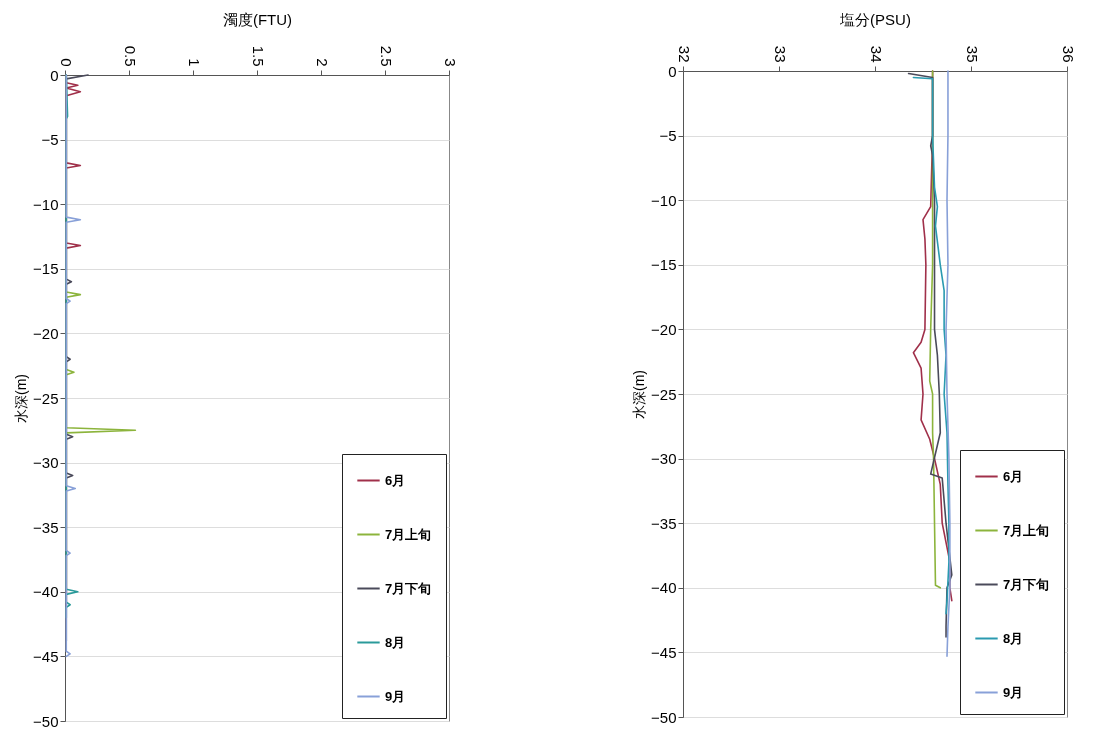 This screenshot has height=742, width=1097. I want to click on x-tick-label: 0.5, so click(130, 56).